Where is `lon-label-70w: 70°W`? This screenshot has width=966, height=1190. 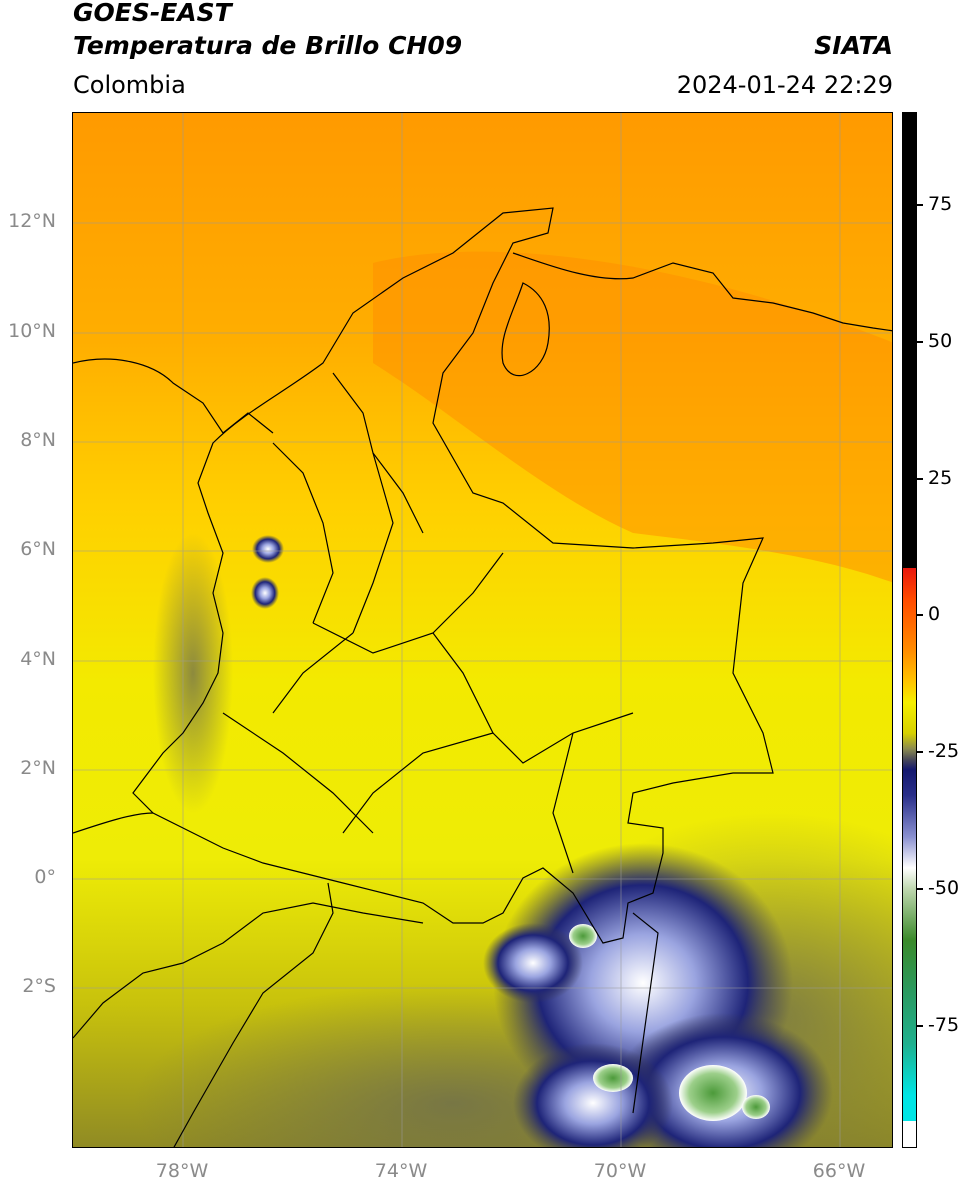
lon-label-70w: 70°W is located at coordinates (620, 1171).